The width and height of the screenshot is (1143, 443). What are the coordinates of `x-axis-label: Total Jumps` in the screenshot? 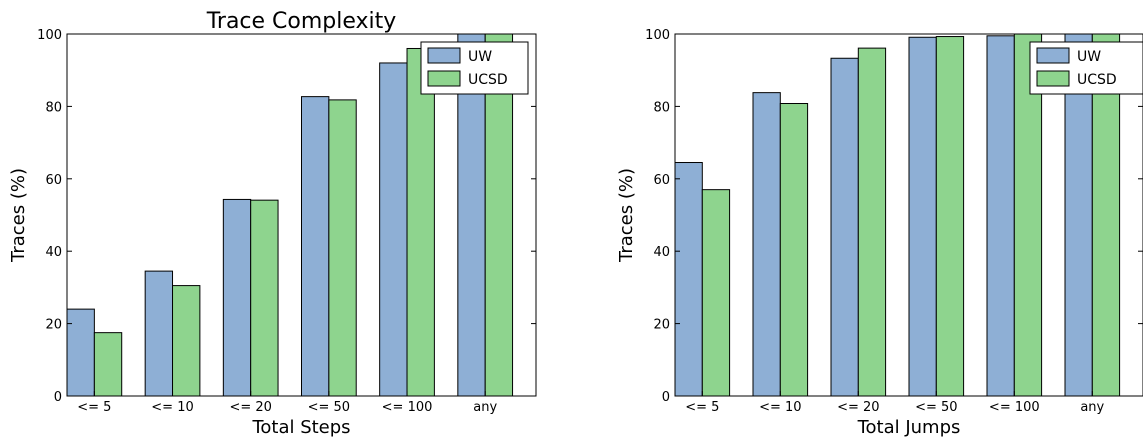 It's located at (909, 427).